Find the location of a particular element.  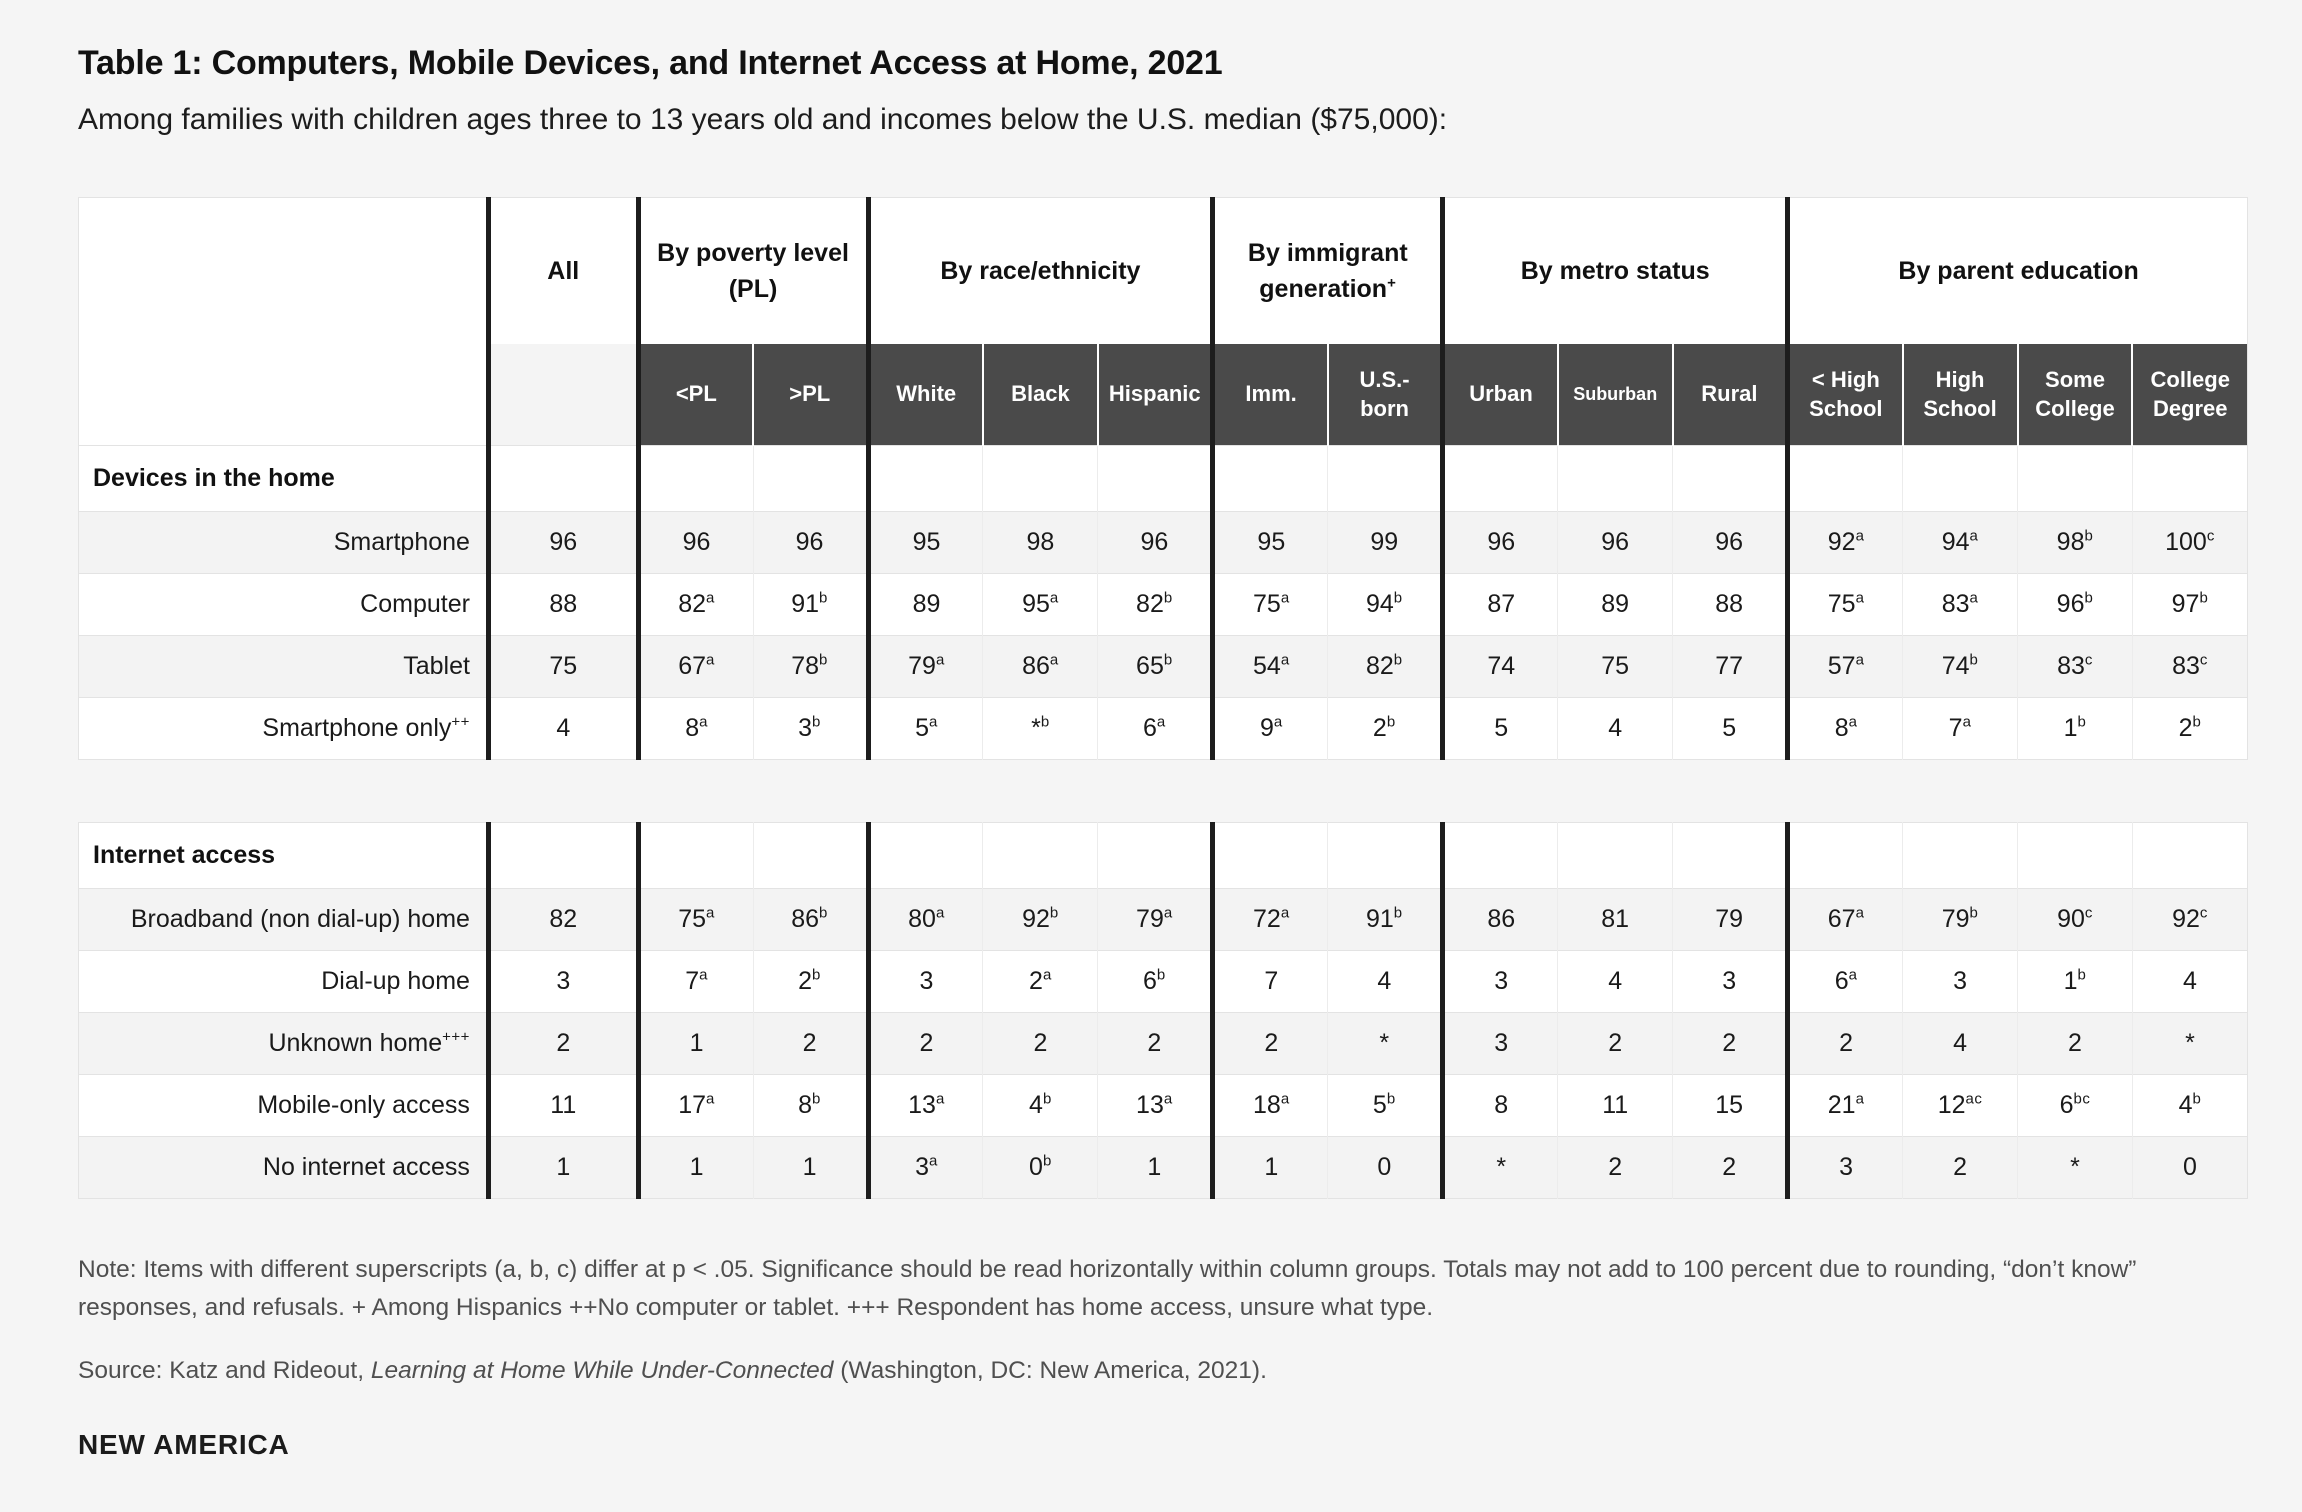

value-cell: 1 is located at coordinates (694, 1167).